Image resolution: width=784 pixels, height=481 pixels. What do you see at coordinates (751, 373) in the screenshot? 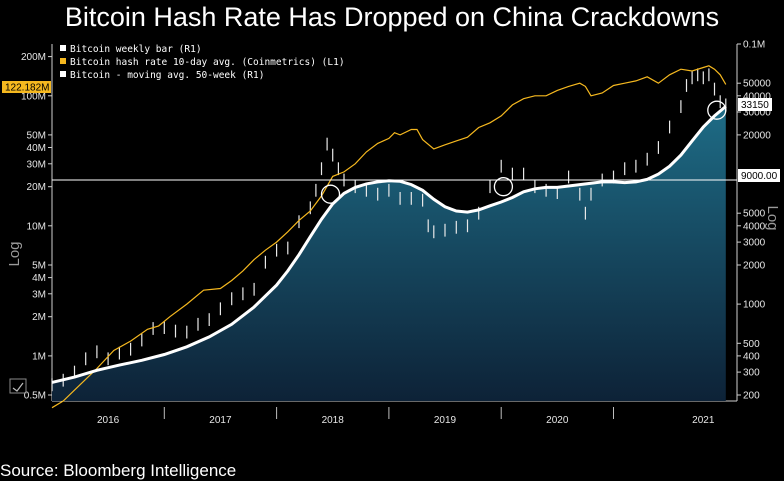
I see `right-tick-label: 300` at bounding box center [751, 373].